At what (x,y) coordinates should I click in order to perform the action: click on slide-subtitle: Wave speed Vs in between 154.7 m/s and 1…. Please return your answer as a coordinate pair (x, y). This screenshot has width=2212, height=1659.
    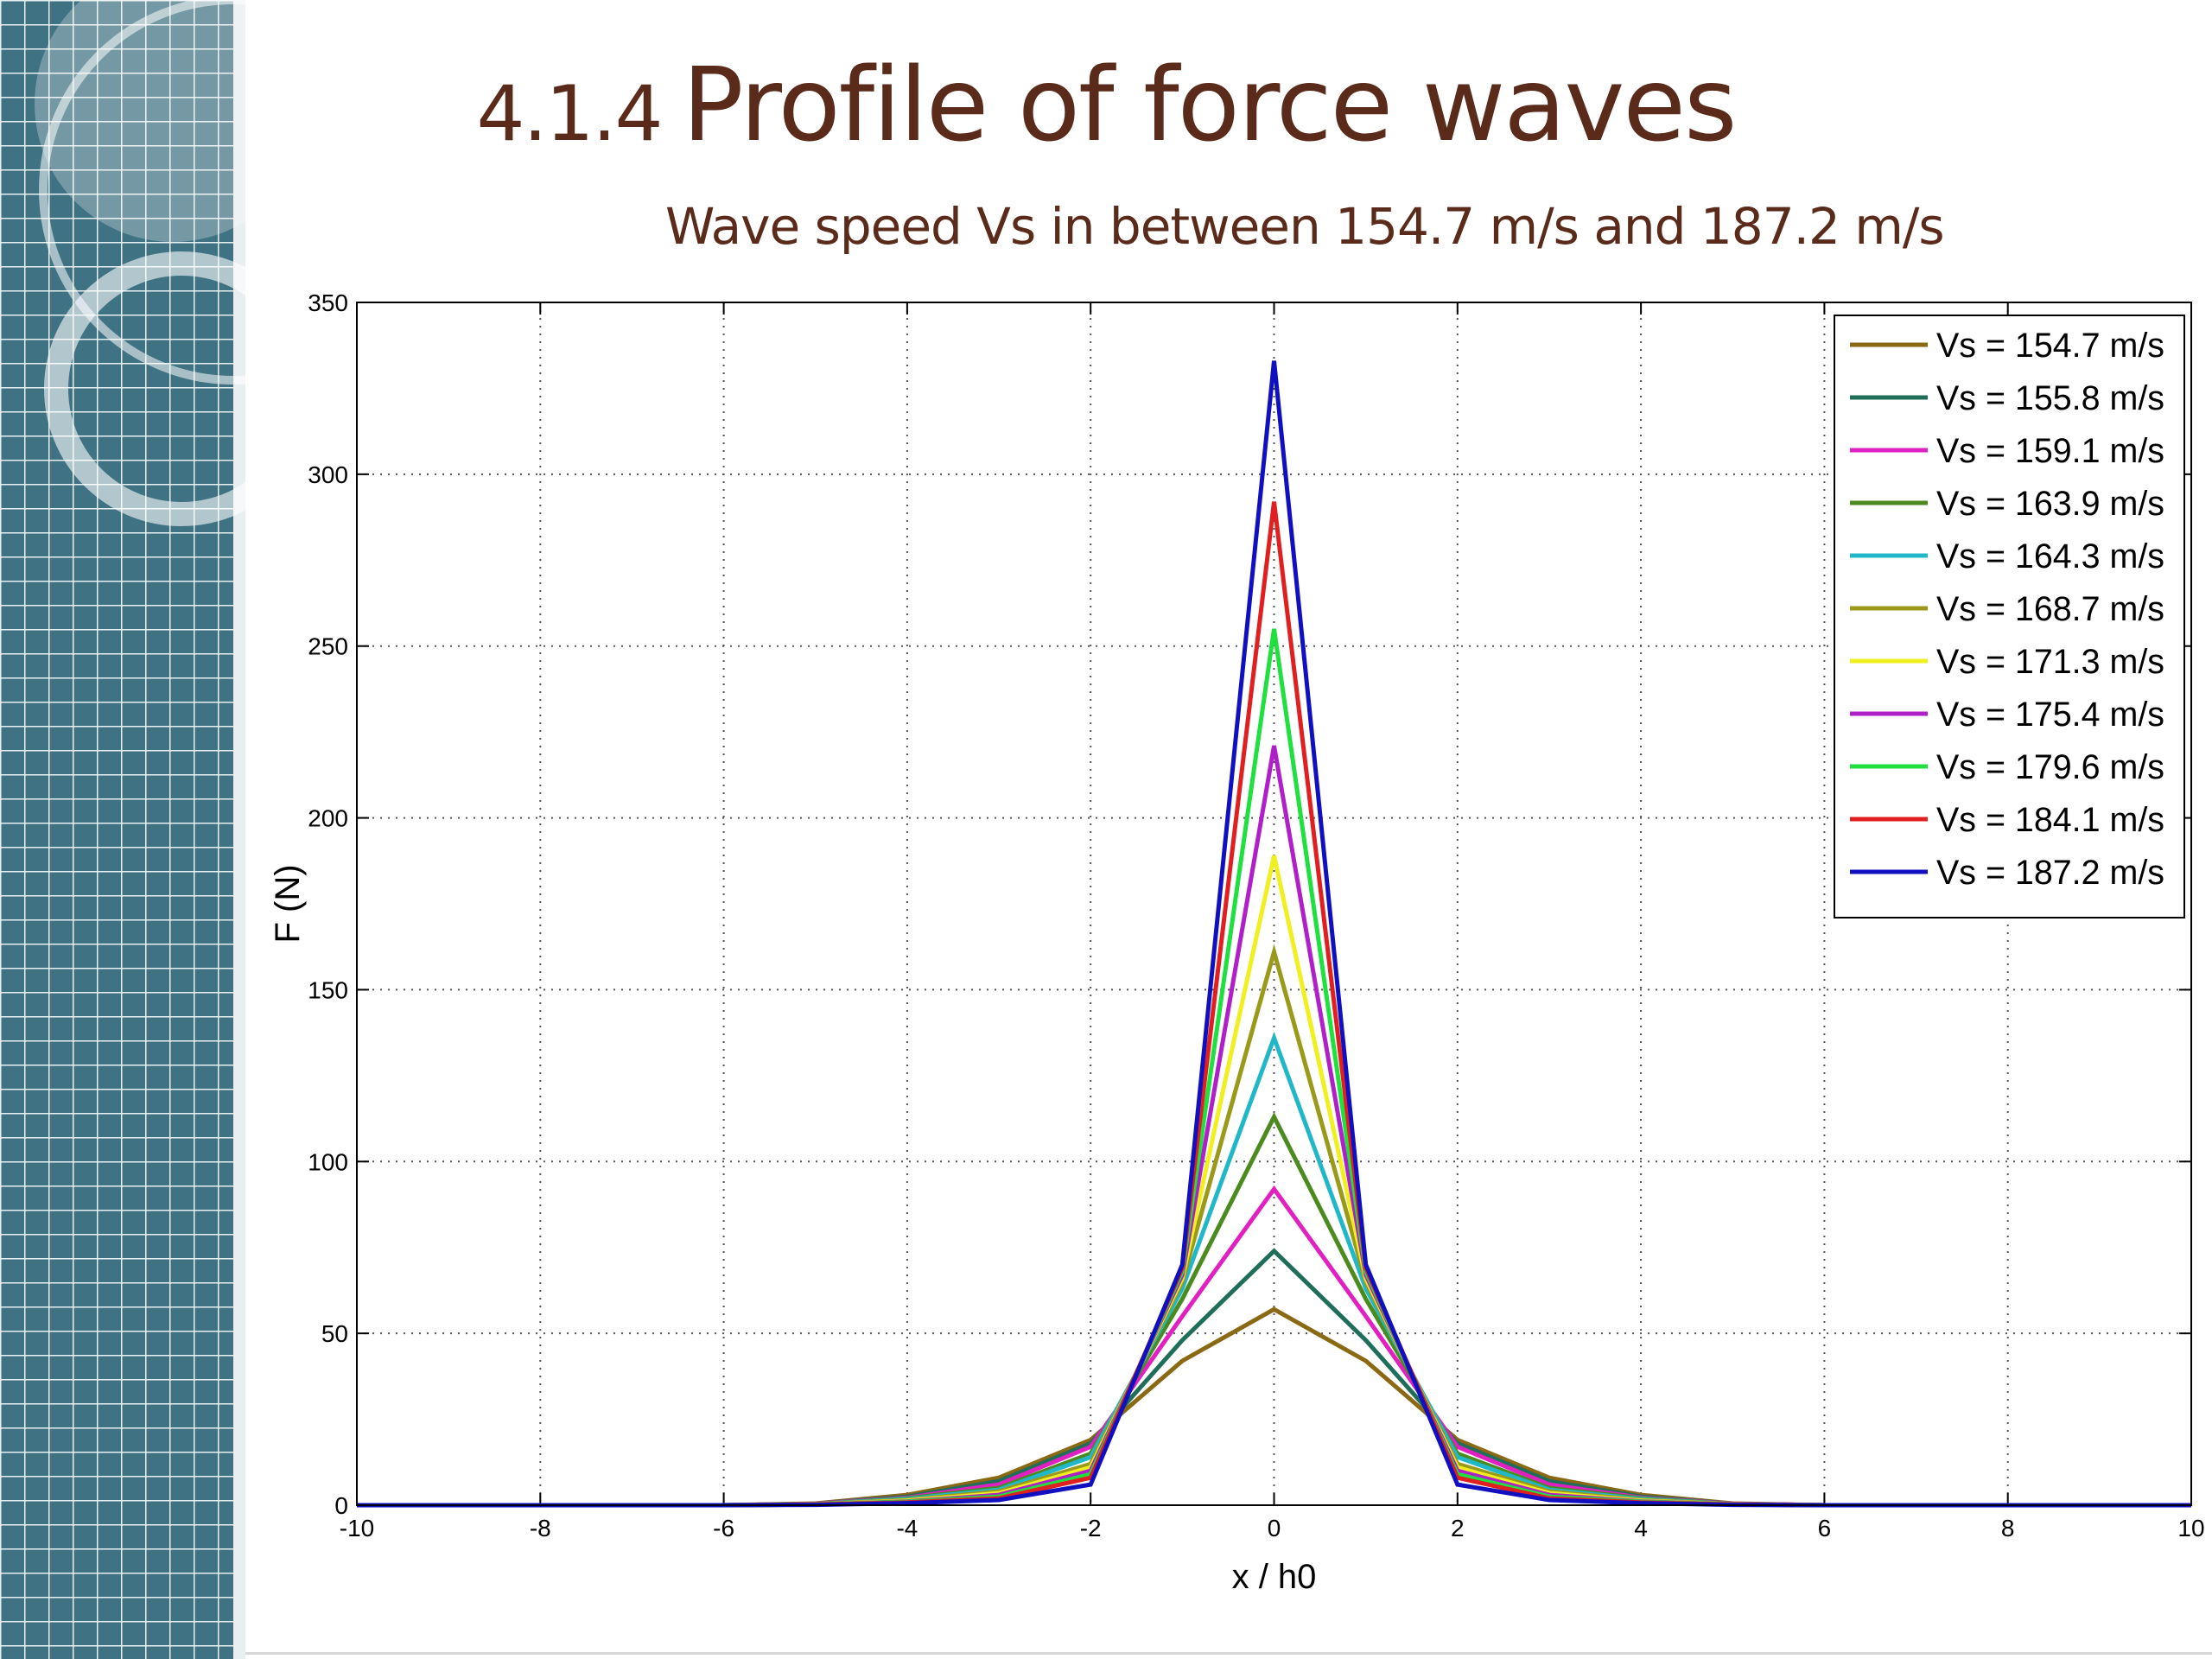
    Looking at the image, I should click on (1305, 226).